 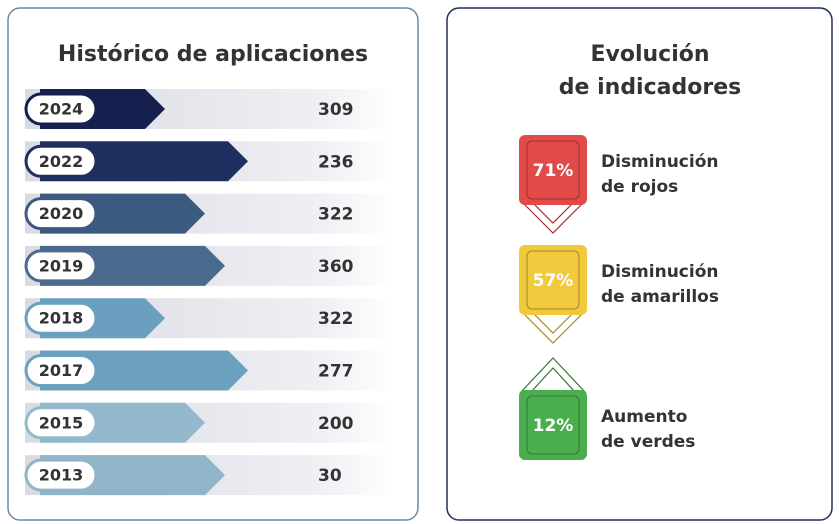 I want to click on count-label: 277, so click(x=336, y=372).